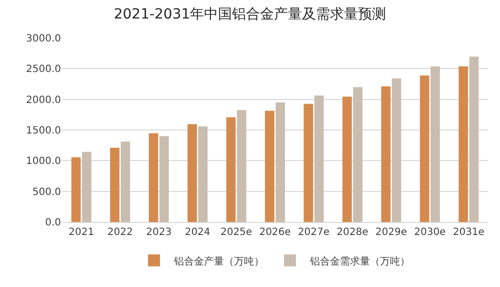 Image resolution: width=500 pixels, height=287 pixels. I want to click on y-tick-label: 1500.0, so click(43, 131).